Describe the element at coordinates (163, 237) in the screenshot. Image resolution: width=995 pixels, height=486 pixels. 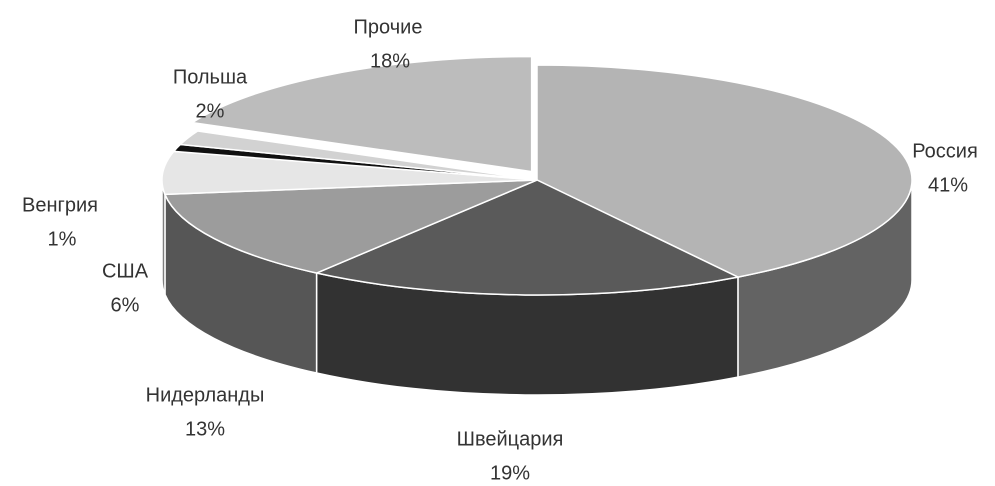
I see `slice-side` at that location.